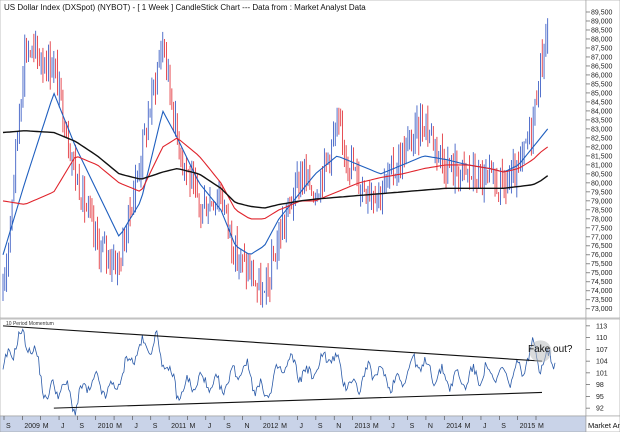 The width and height of the screenshot is (620, 437). I want to click on momentum-y-tick-label: 107, so click(602, 350).